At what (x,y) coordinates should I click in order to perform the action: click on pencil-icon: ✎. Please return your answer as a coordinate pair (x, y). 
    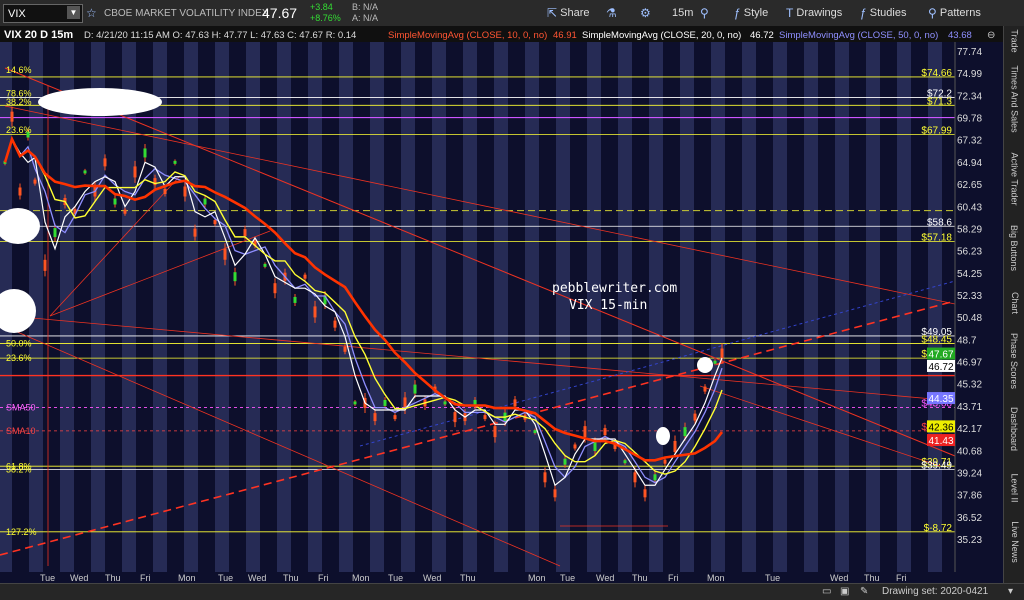
    Looking at the image, I should click on (864, 591).